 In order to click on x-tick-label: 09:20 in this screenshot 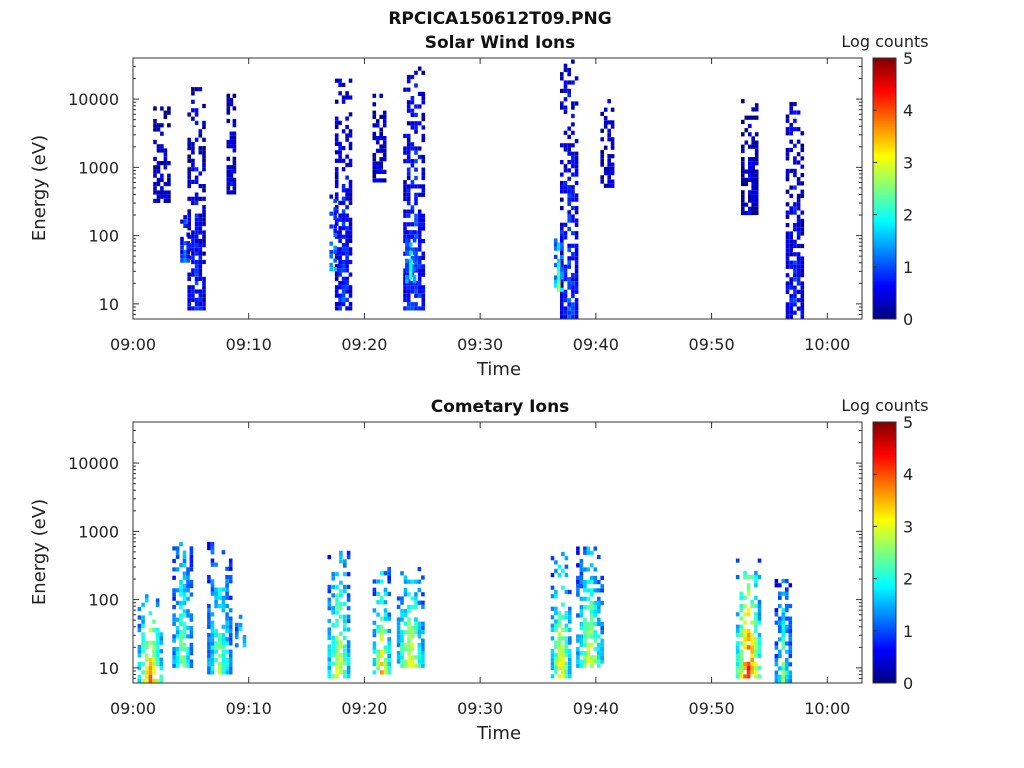, I will do `click(364, 344)`.